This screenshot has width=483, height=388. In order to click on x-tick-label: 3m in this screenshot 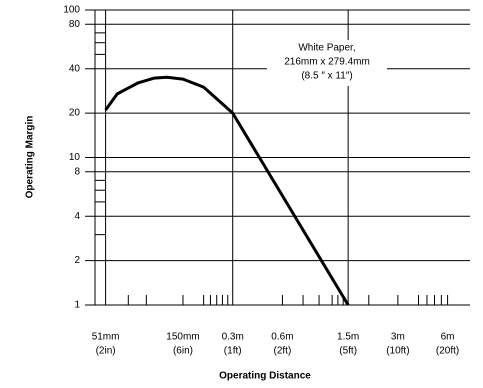, I will do `click(398, 337)`.